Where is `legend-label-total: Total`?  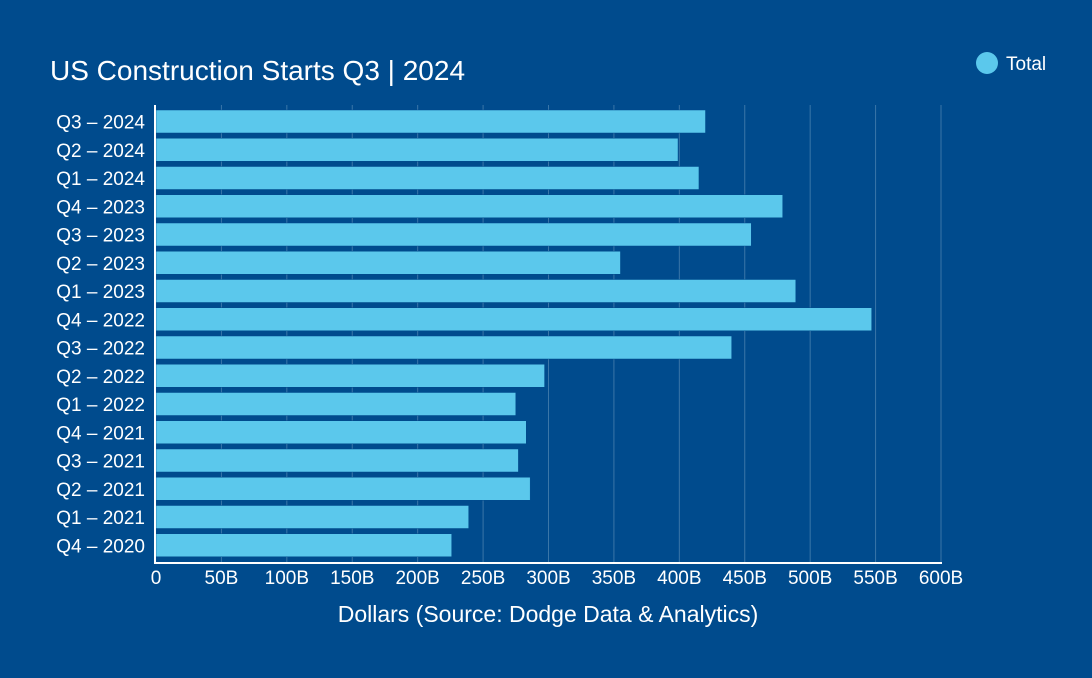
legend-label-total: Total is located at coordinates (1026, 64).